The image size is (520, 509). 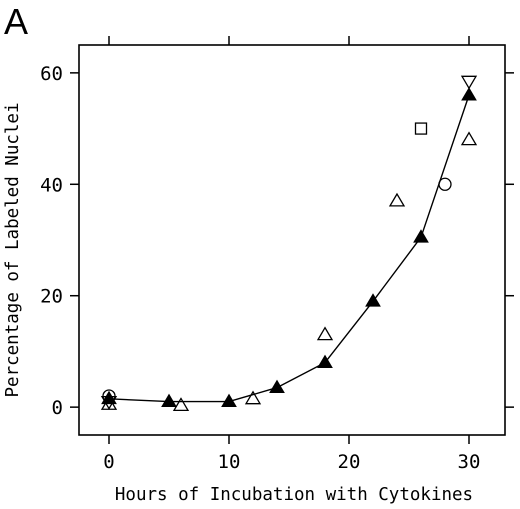 I want to click on x-tick-label: 20, so click(x=349, y=462).